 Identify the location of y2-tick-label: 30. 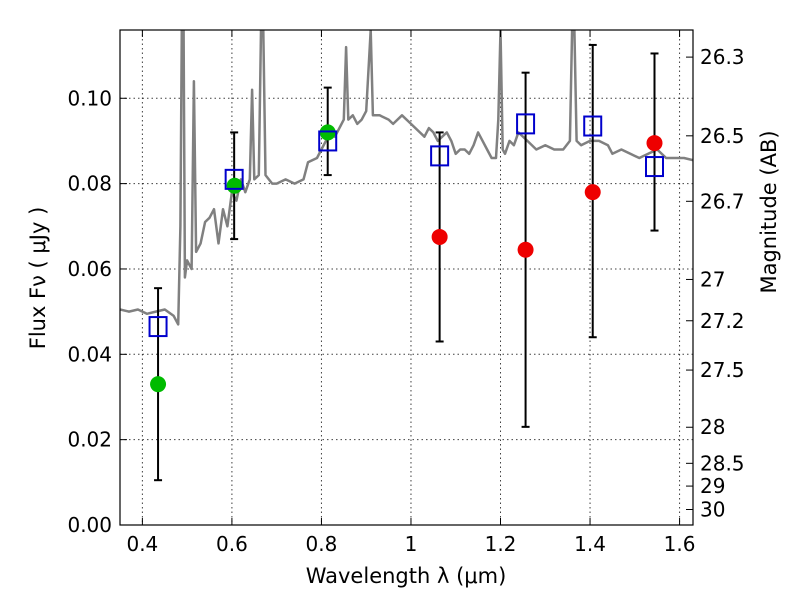
(712, 510).